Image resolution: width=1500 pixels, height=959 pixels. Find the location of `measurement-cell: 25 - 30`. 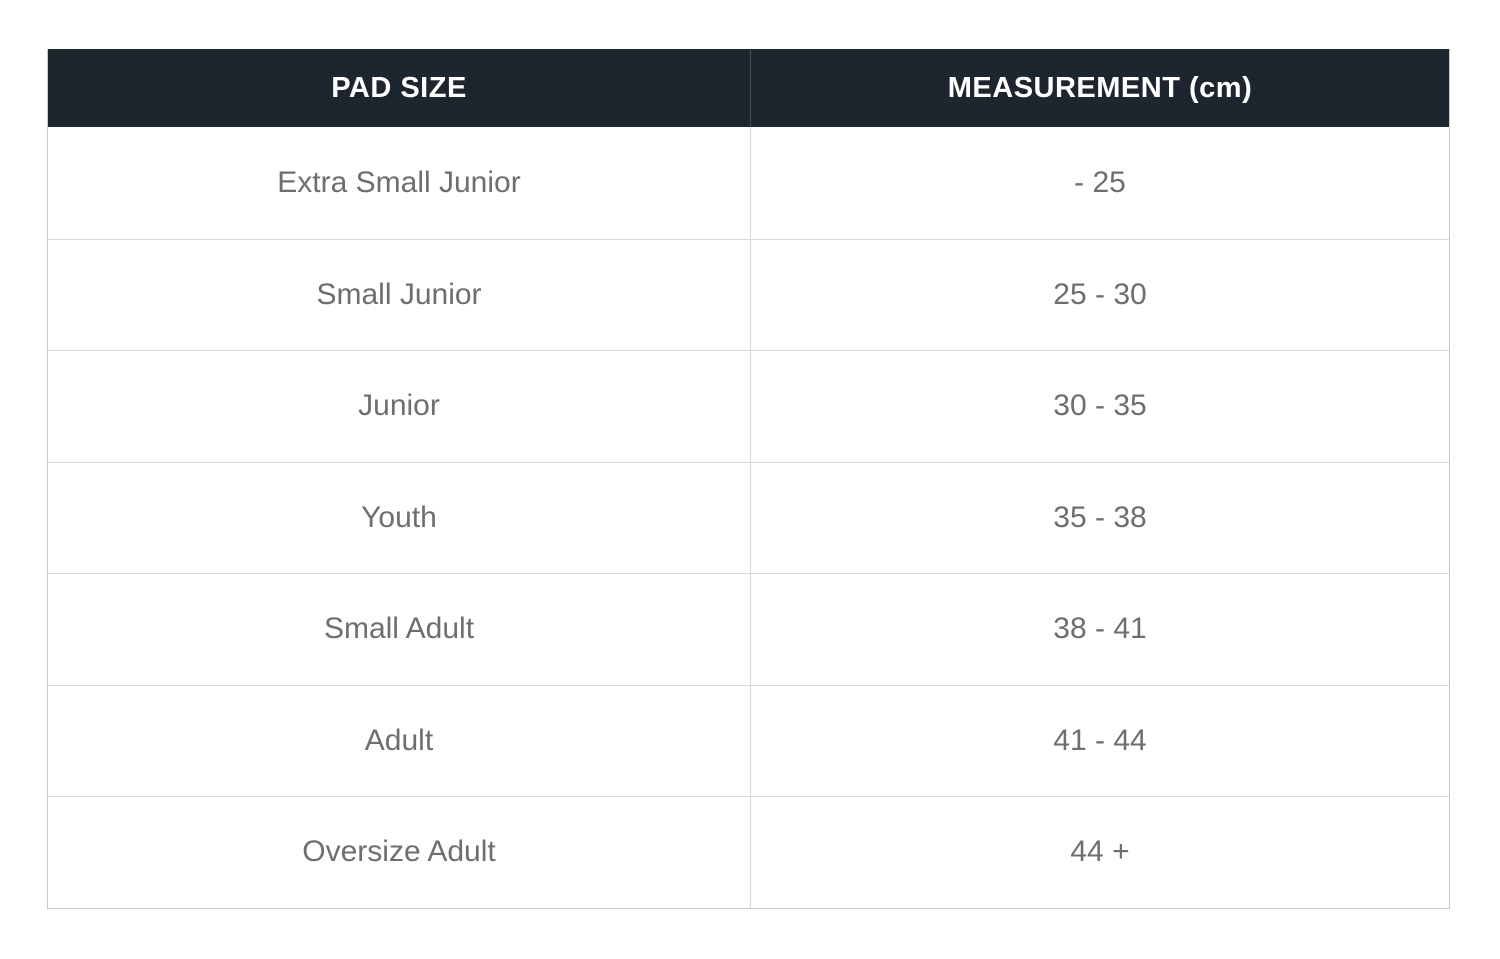

measurement-cell: 25 - 30 is located at coordinates (1100, 294).